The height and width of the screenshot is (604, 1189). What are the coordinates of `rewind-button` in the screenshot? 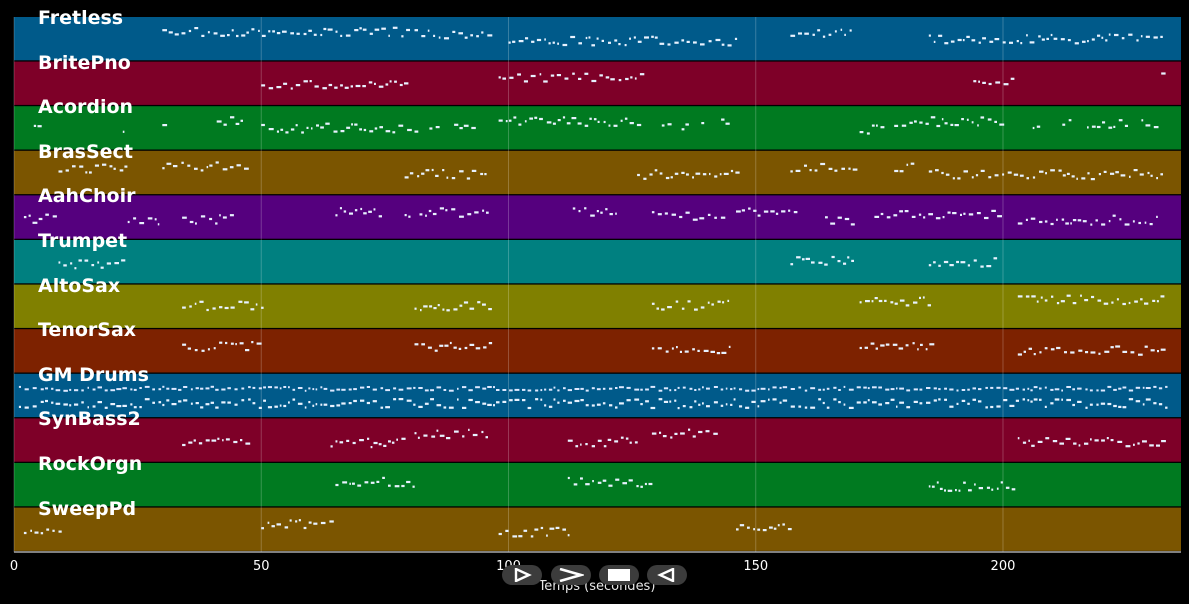 It's located at (667, 575).